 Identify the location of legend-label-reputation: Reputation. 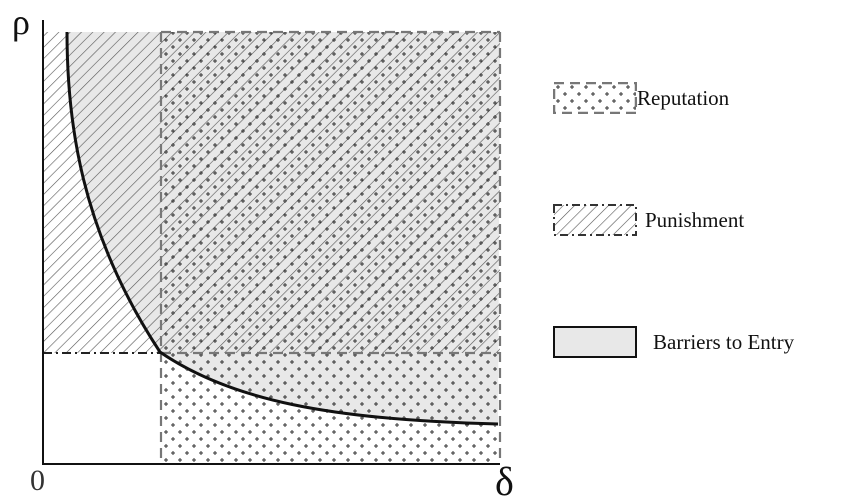
(683, 97).